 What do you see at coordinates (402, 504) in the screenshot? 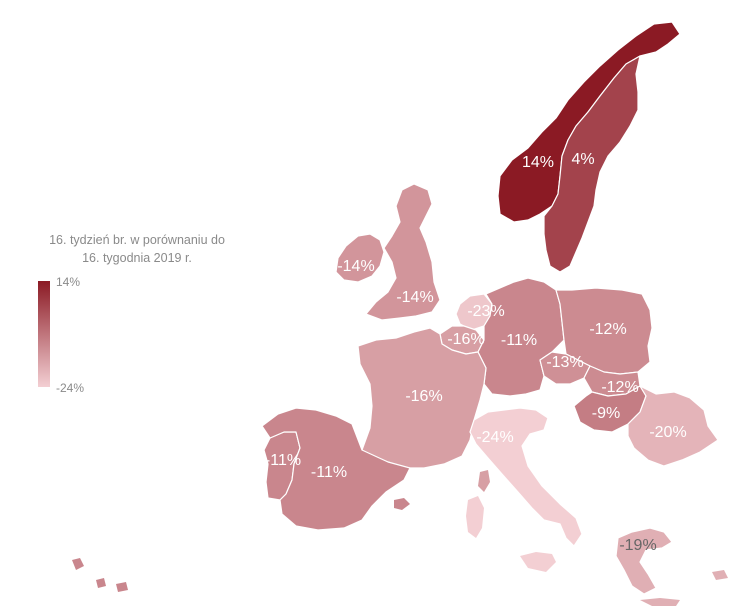
I see `balearic-shape` at bounding box center [402, 504].